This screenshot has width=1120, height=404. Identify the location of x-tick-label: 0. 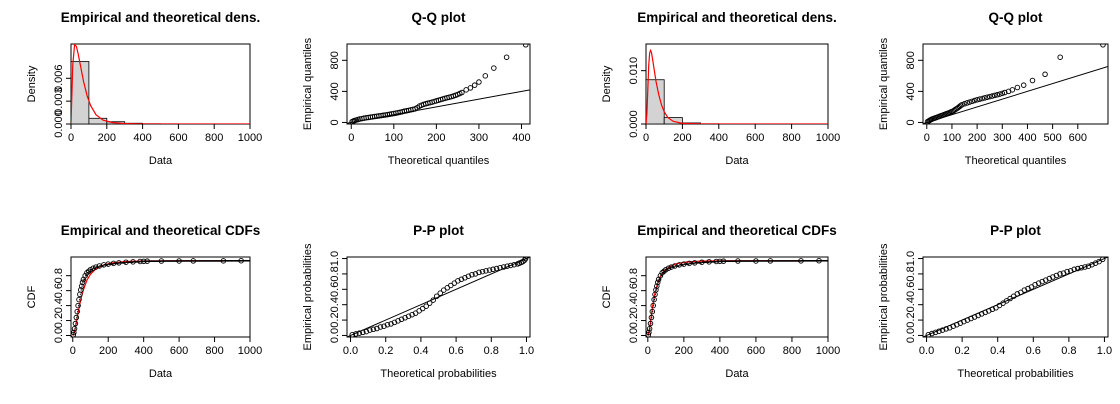
(73, 351).